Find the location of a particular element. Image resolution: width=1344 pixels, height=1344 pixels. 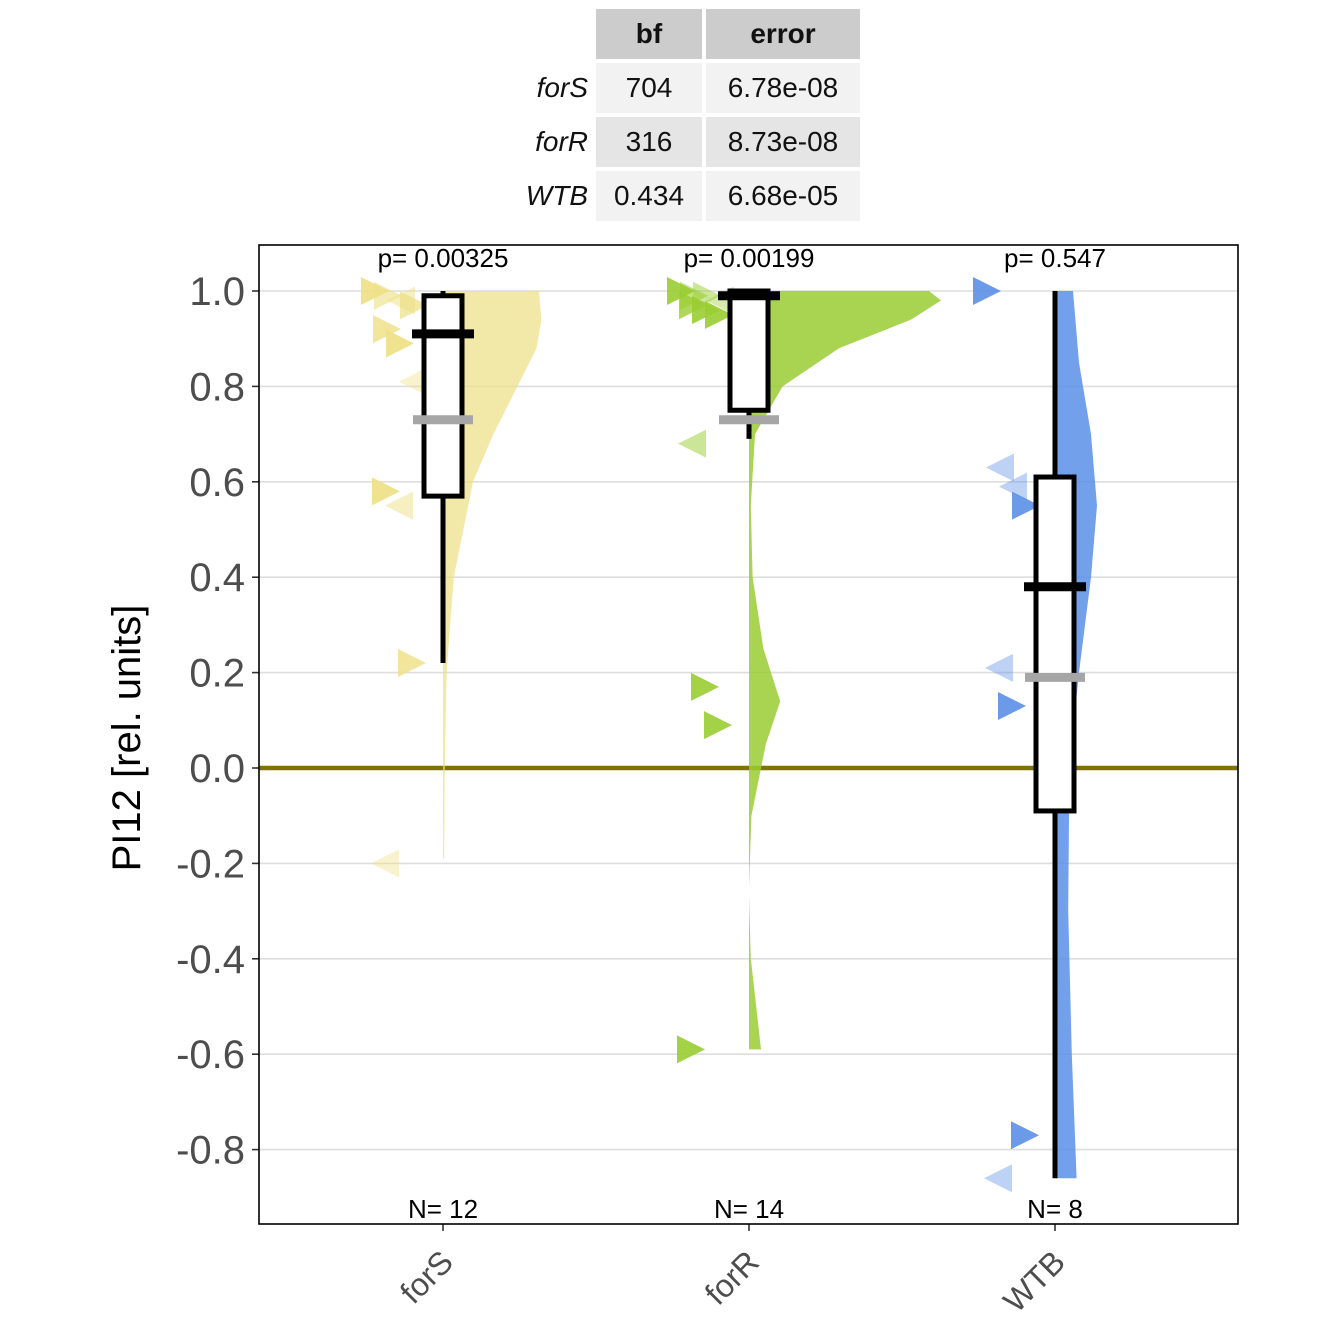

table-header-row: bf error is located at coordinates (684, 34).